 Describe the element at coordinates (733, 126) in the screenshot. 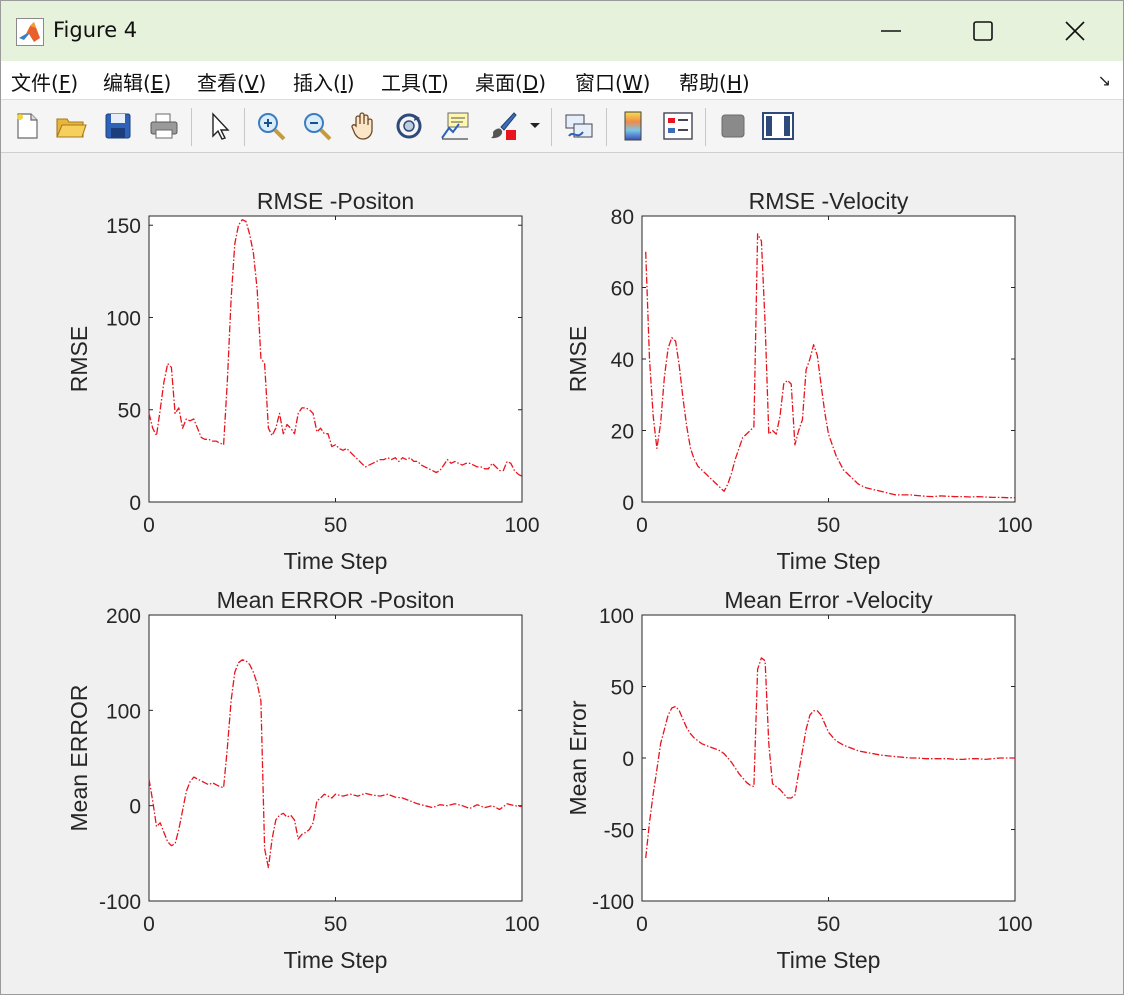

I see `hide-plot-tools-button` at that location.